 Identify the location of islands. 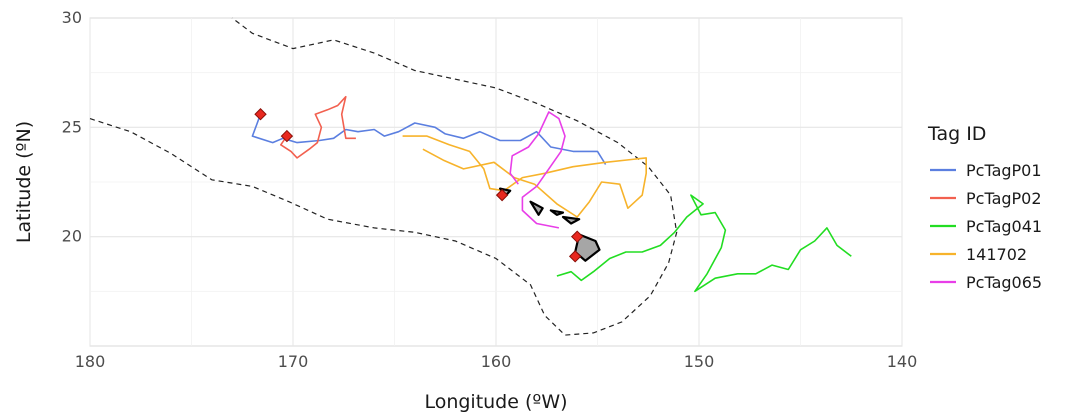
(550, 224).